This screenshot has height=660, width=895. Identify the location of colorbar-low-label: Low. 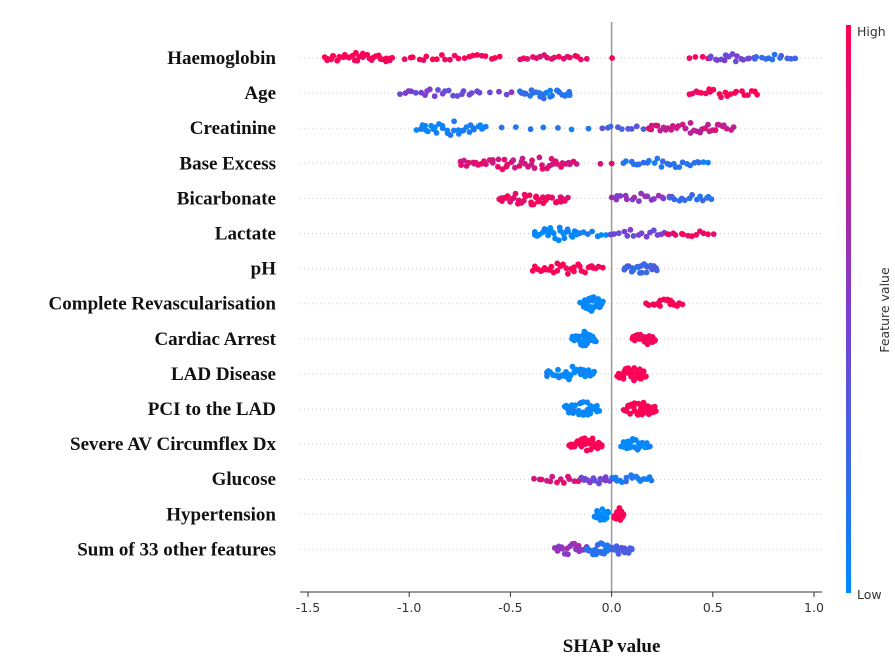
(869, 594).